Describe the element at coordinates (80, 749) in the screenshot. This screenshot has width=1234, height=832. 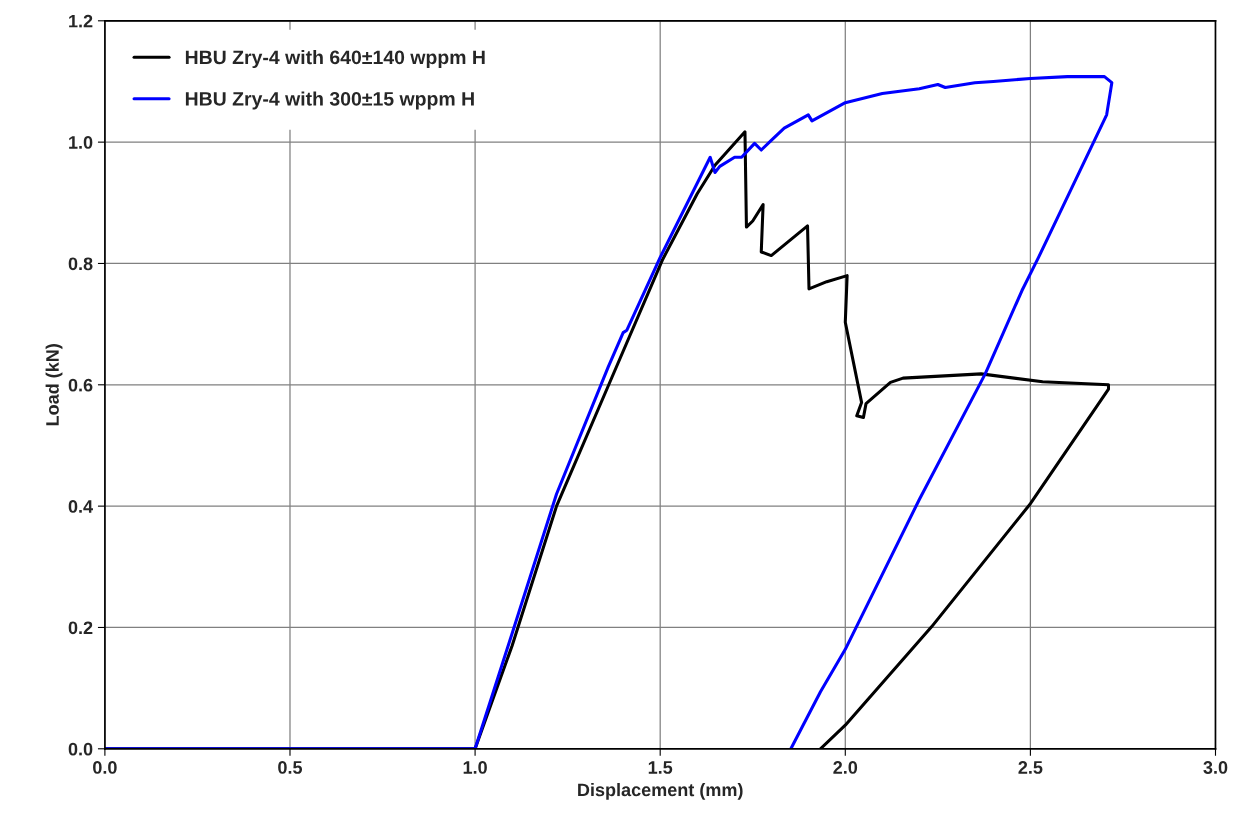
I see `y-tick-label: 0.0` at that location.